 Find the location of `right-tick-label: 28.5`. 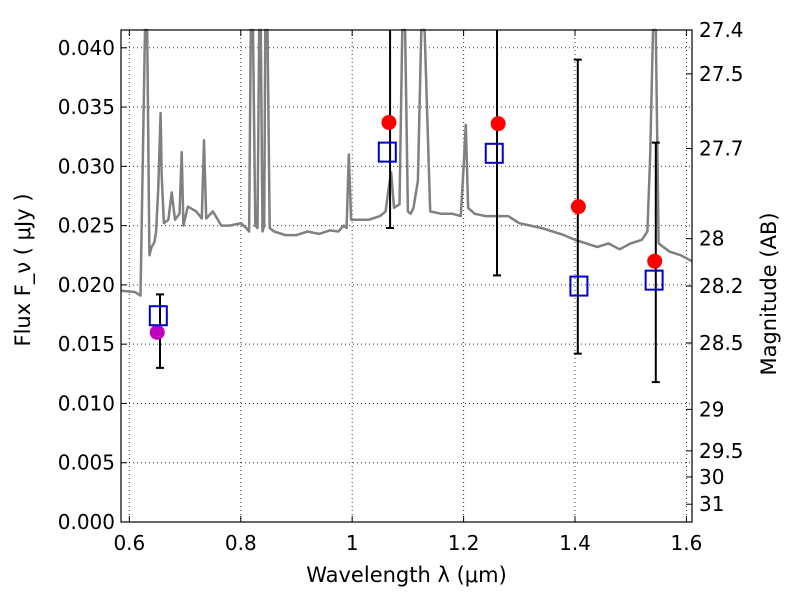

right-tick-label: 28.5 is located at coordinates (721, 343).